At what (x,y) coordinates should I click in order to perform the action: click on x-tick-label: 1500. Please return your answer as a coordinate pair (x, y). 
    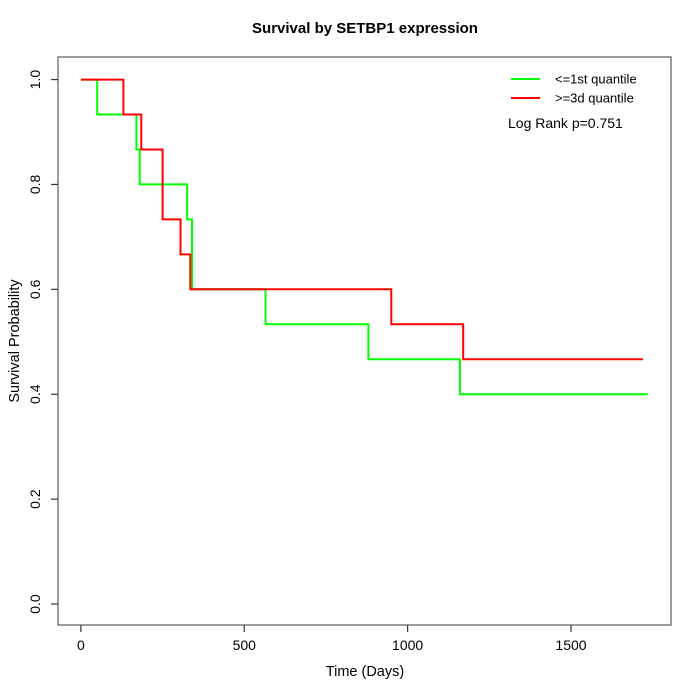
    Looking at the image, I should click on (570, 645).